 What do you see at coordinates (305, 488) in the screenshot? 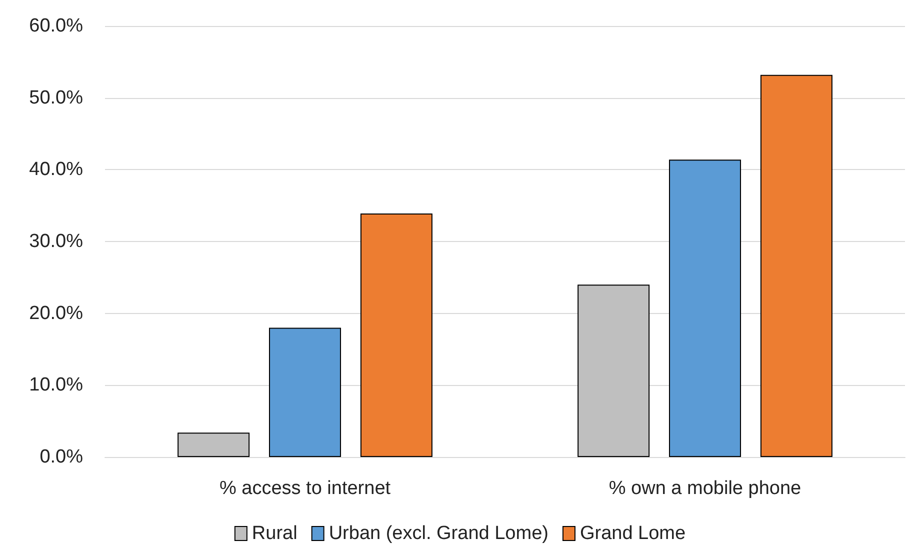
I see `x-tick-label: % access to internet` at bounding box center [305, 488].